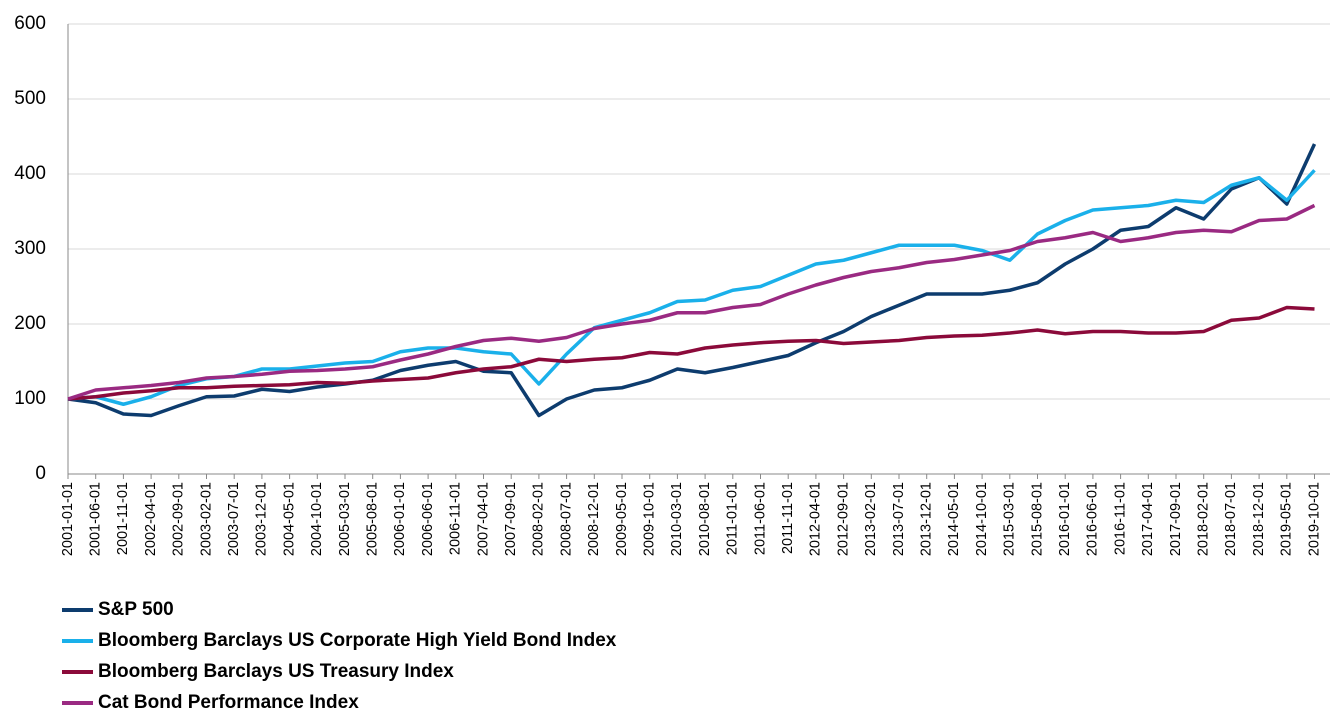 Image resolution: width=1336 pixels, height=713 pixels. Describe the element at coordinates (456, 518) in the screenshot. I see `x-tick-label: 2006-11-01` at that location.